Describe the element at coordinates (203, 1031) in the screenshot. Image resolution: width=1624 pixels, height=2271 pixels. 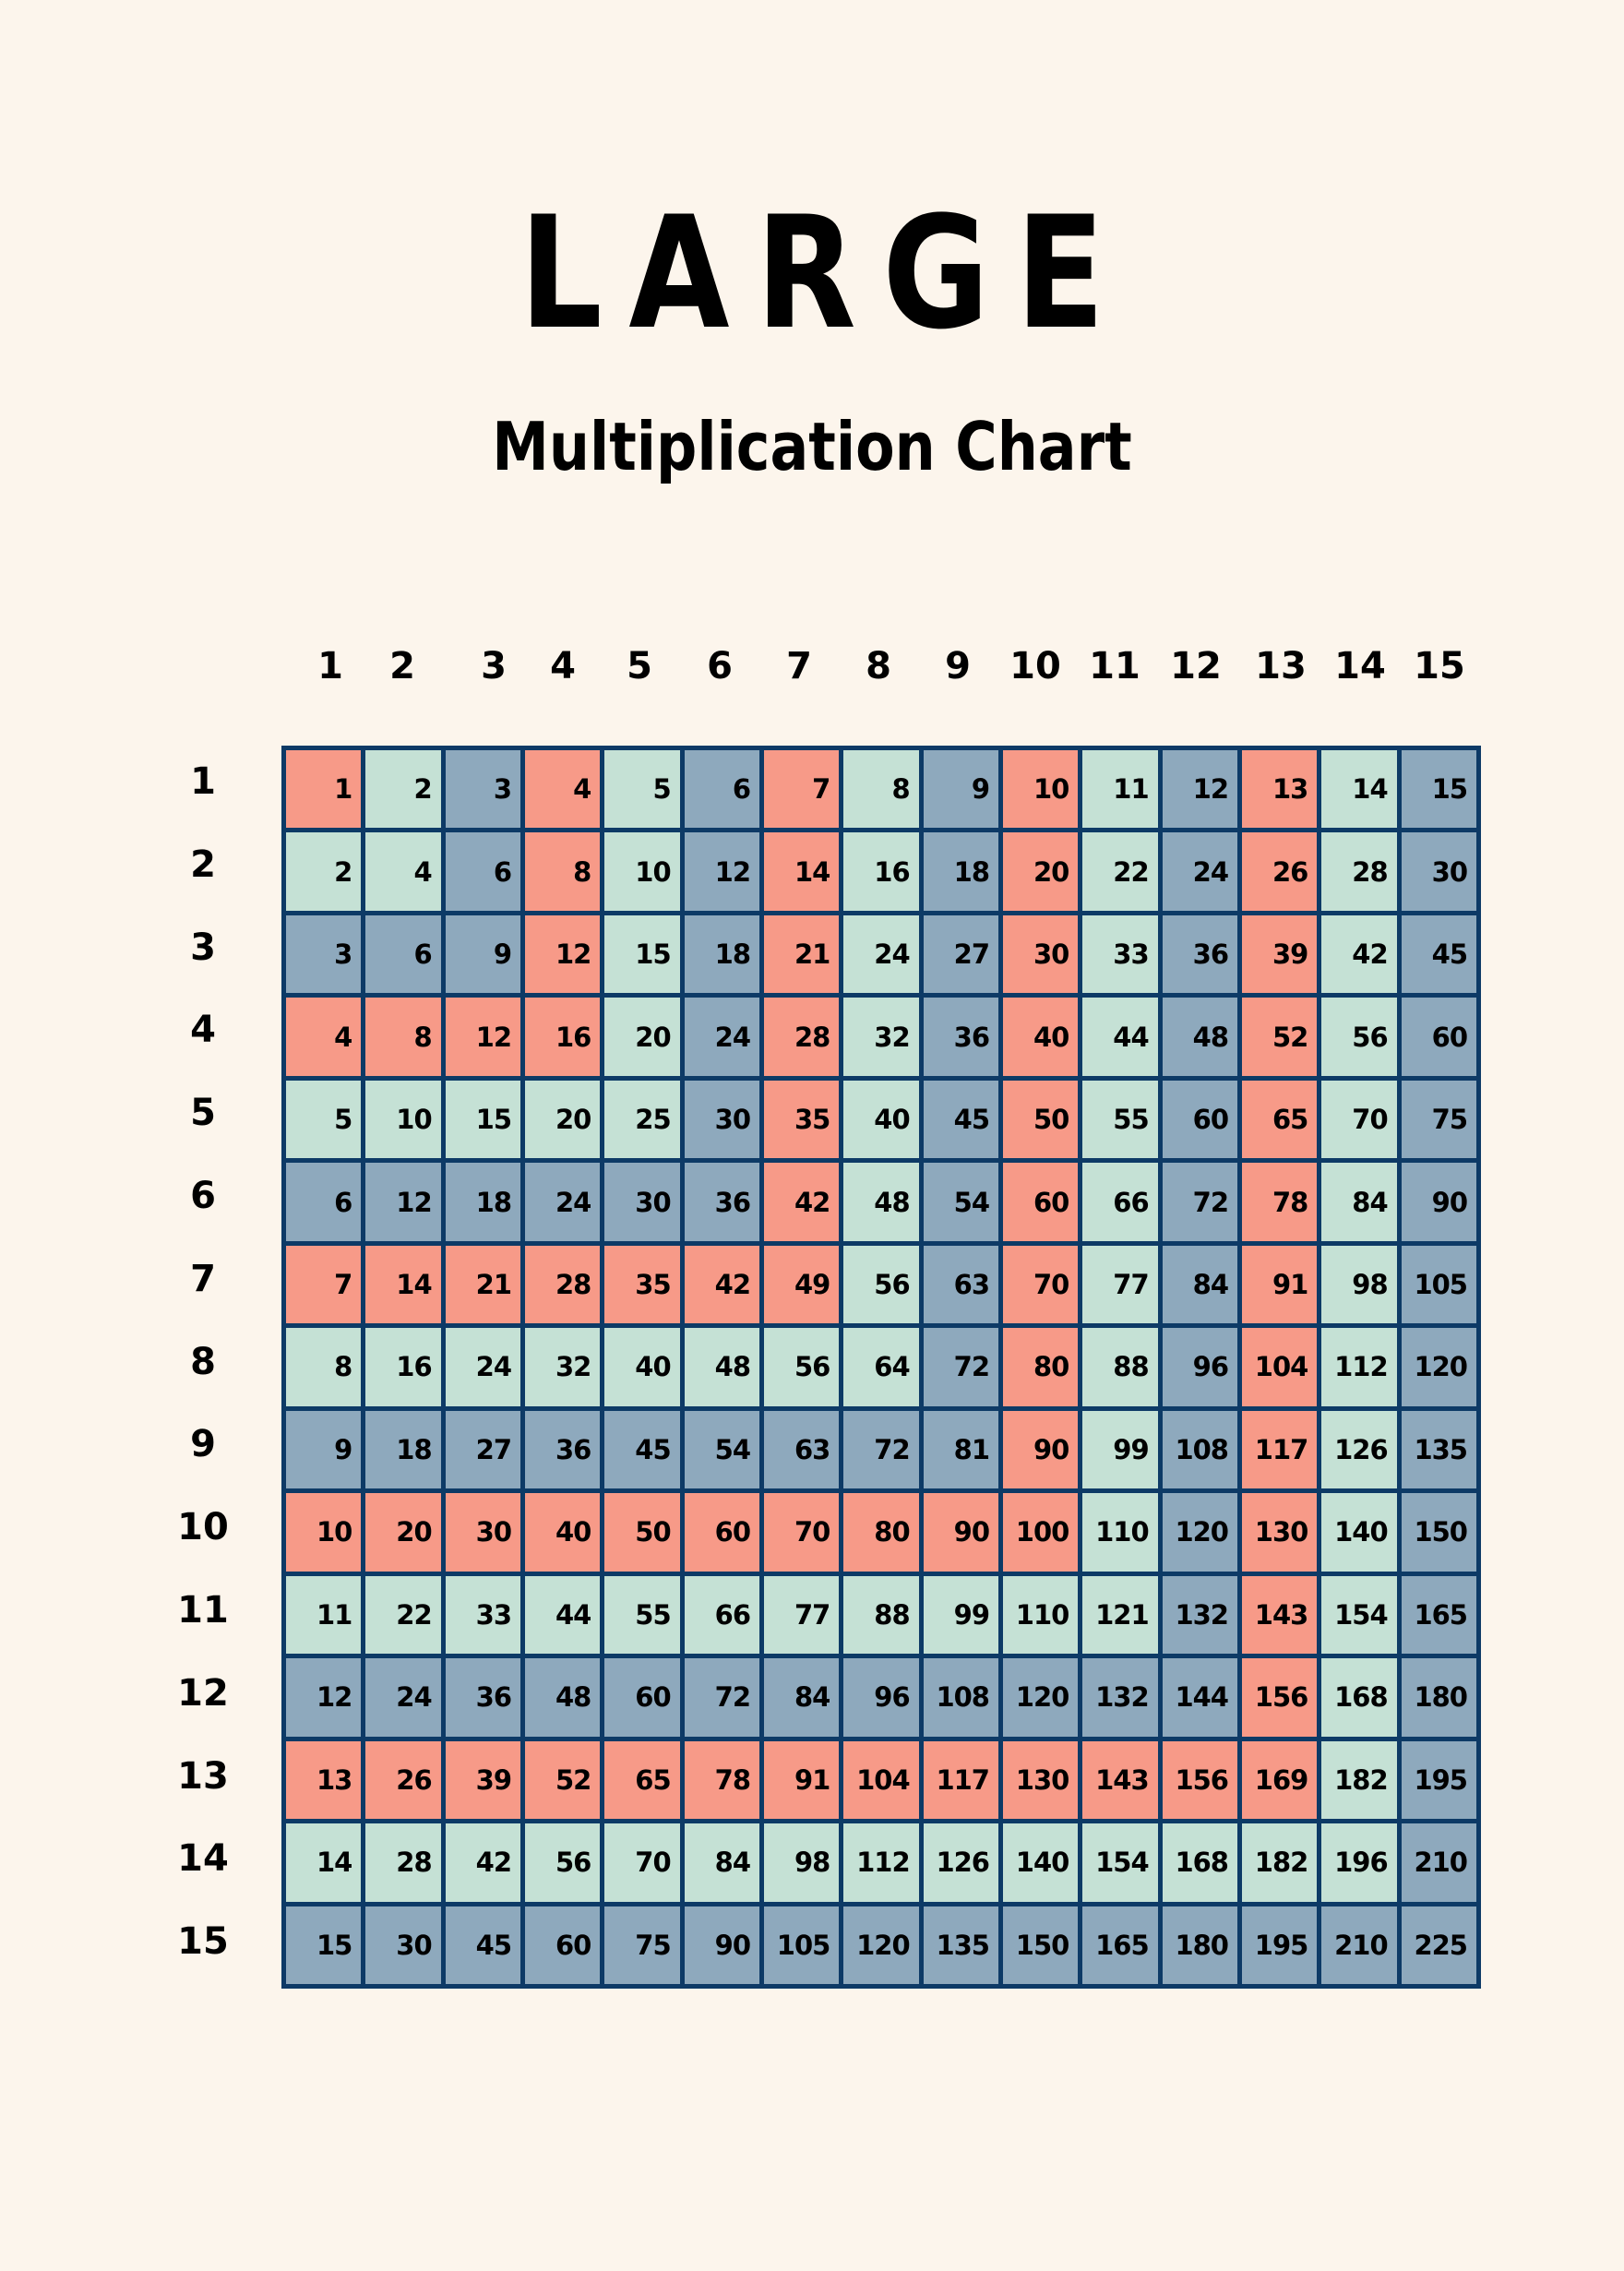
I see `row-header: 4` at that location.